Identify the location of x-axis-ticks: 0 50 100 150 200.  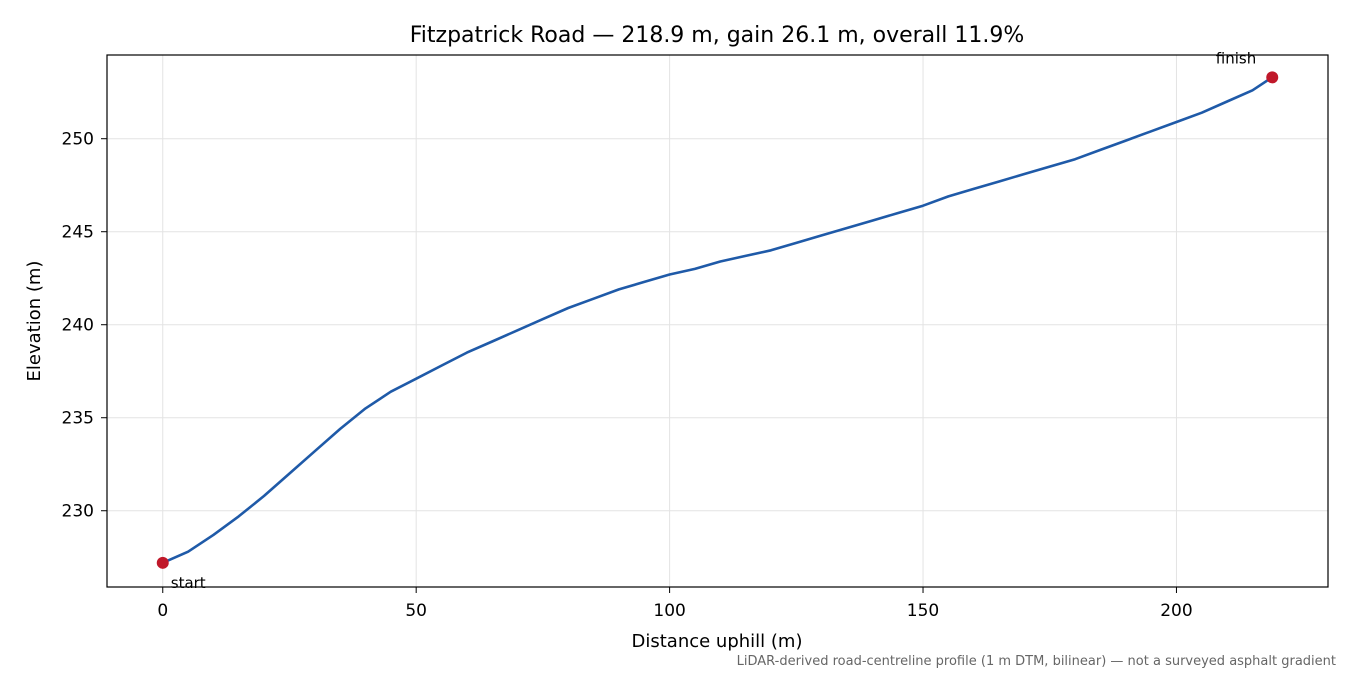
(675, 604).